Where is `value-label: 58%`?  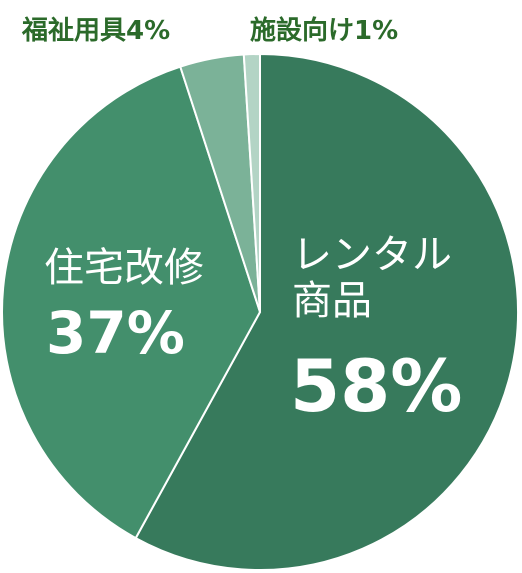 value-label: 58% is located at coordinates (376, 386).